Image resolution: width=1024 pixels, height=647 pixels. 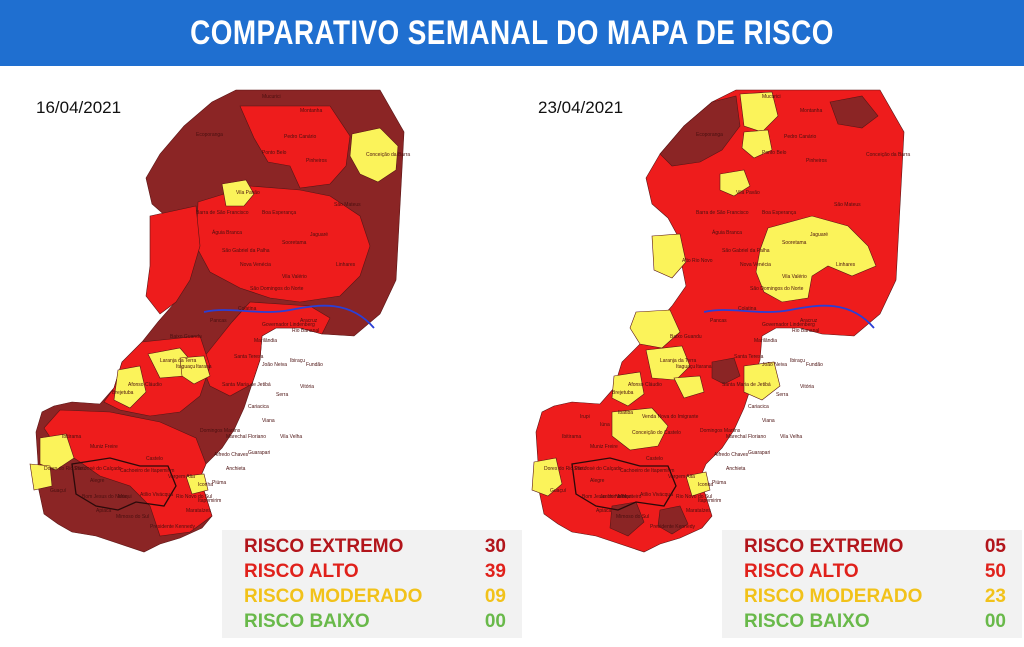 What do you see at coordinates (625, 413) in the screenshot?
I see `city-label: Ibatiba` at bounding box center [625, 413].